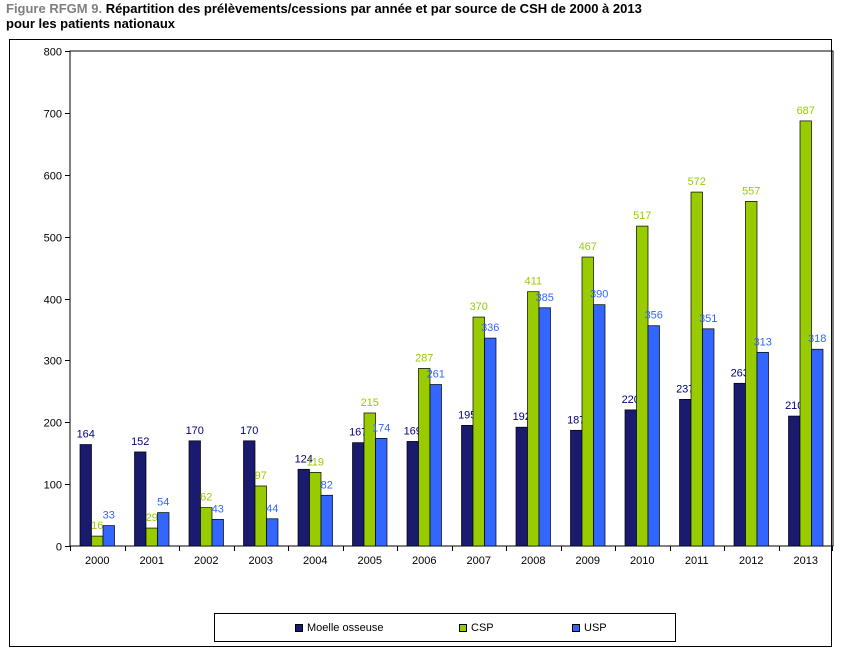 The image size is (844, 650). What do you see at coordinates (97, 561) in the screenshot?
I see `x-tick-label: 2000` at bounding box center [97, 561].